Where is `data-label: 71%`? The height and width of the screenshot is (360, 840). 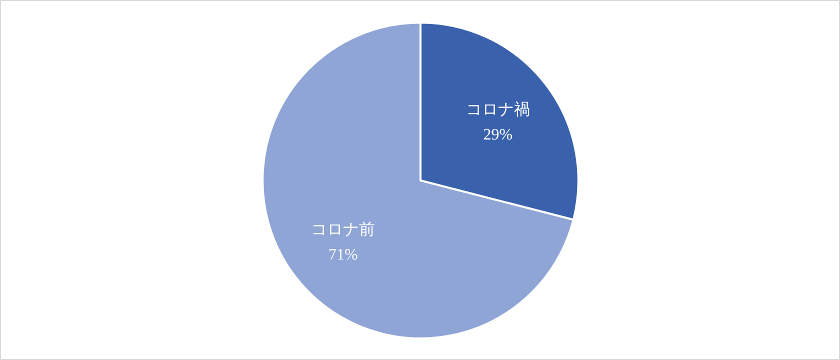 data-label: 71% is located at coordinates (343, 255).